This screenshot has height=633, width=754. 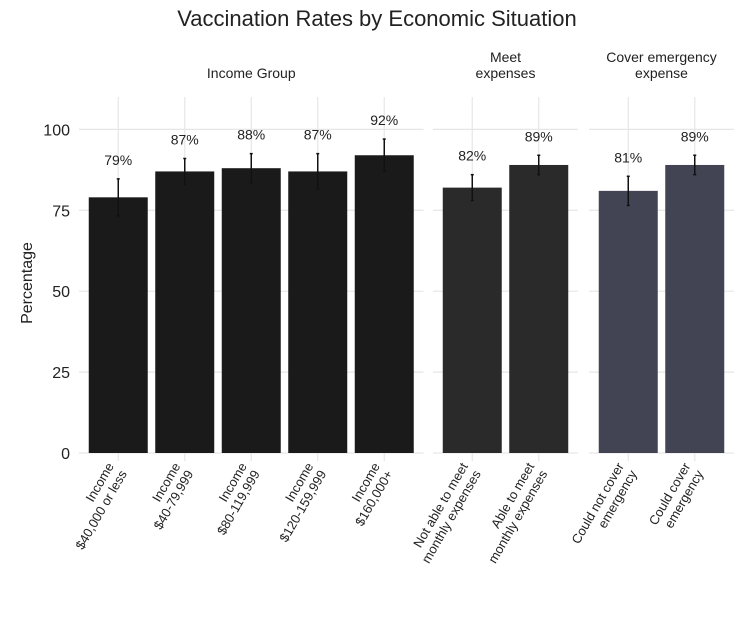 I want to click on y-tick-label: 50, so click(x=61, y=292).